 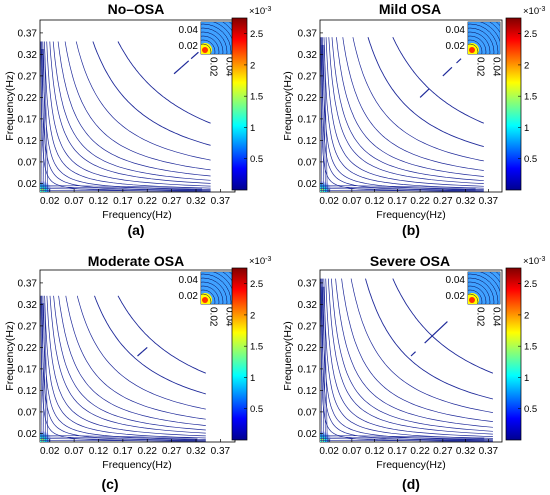 I want to click on panel-c-colorbar: 0.5 1 1.5 2 2.5 ×10-3, so click(x=251, y=348).